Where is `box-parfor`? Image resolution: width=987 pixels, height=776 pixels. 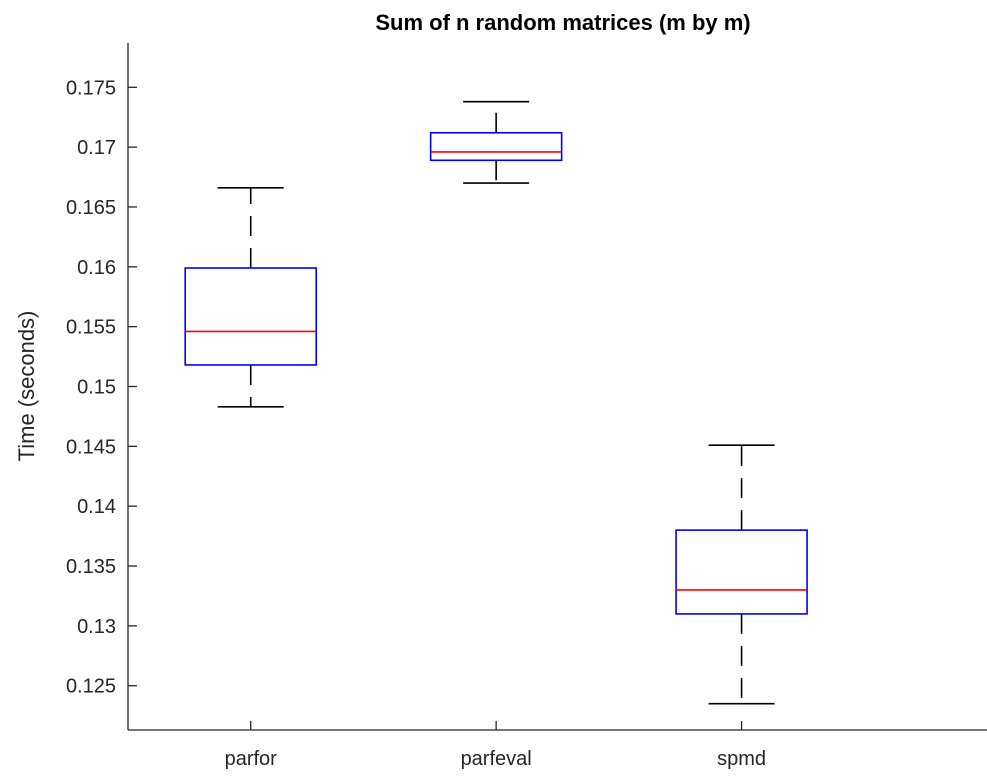 box-parfor is located at coordinates (251, 316).